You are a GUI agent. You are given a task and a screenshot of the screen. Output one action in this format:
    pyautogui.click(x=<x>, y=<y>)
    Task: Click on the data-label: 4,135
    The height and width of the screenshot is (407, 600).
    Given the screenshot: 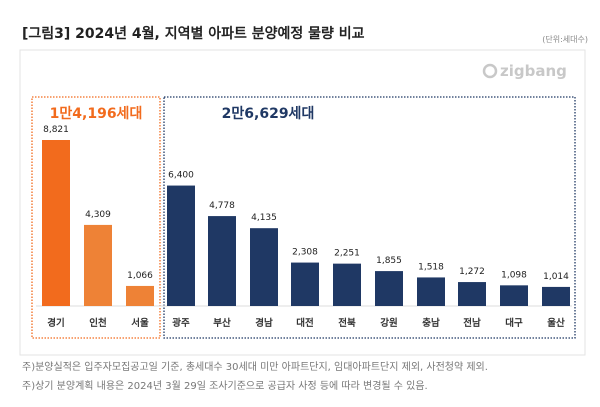 What is the action you would take?
    pyautogui.click(x=264, y=218)
    